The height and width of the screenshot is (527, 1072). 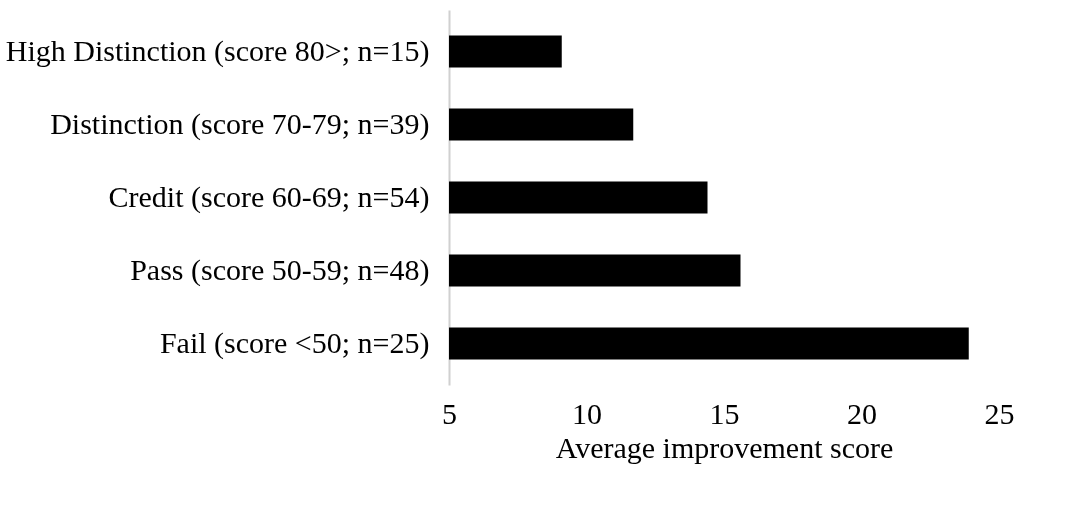 I want to click on y-tick-label: Fail (score <50; n=25), so click(x=294, y=343).